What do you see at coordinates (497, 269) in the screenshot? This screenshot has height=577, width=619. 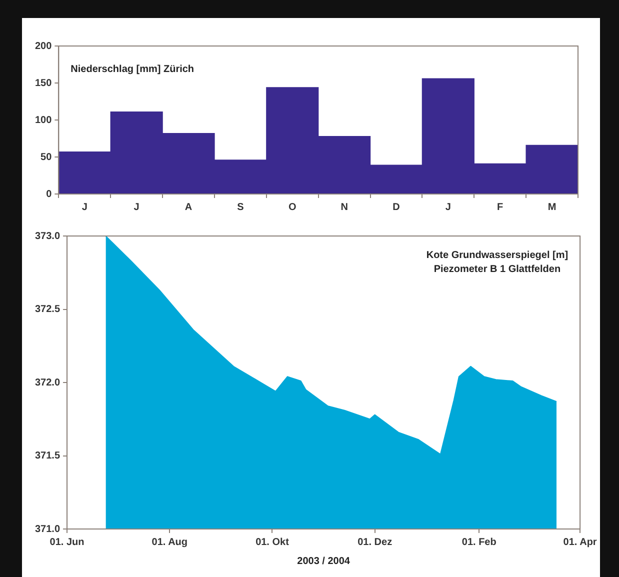 I see `text: Piezometer B 1 Glattfelden` at bounding box center [497, 269].